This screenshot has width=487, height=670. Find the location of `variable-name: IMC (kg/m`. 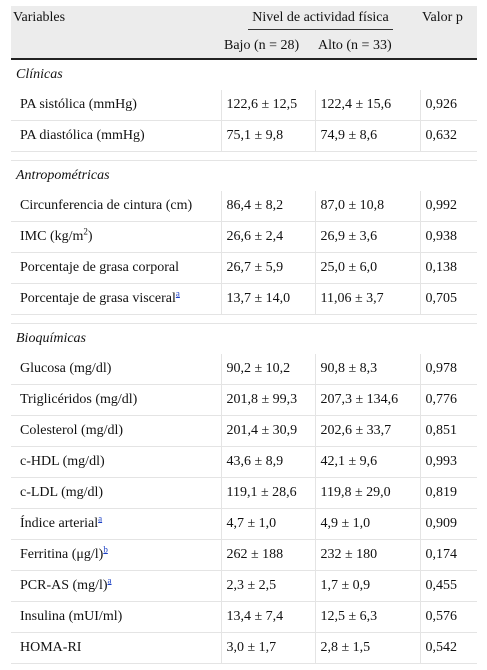

variable-name: IMC (kg/m is located at coordinates (52, 236).